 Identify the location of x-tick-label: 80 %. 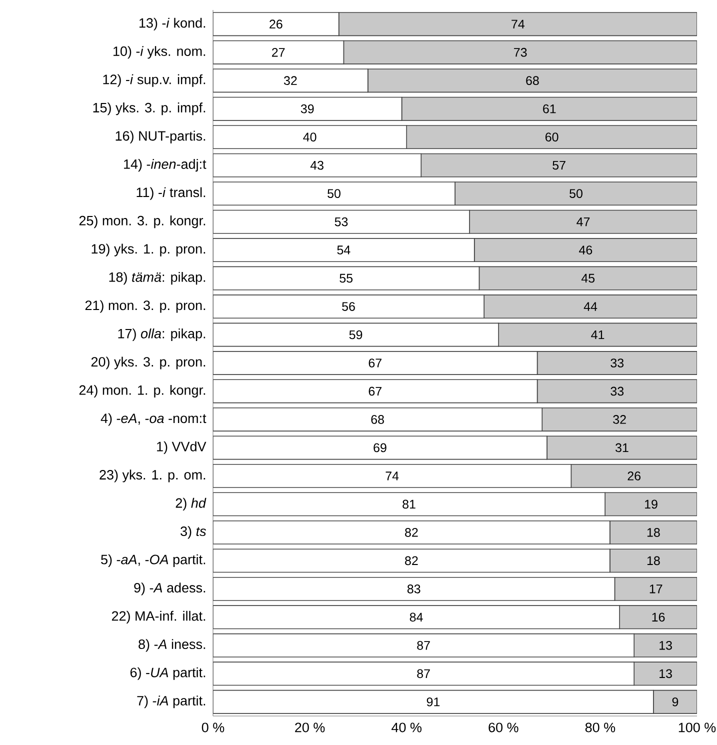
(600, 727).